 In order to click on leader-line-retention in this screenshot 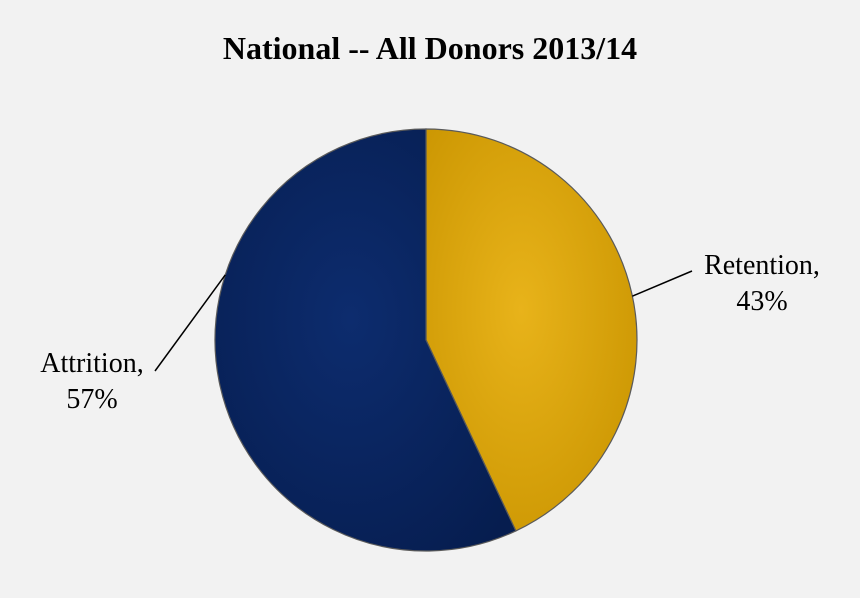, I will do `click(662, 283)`.